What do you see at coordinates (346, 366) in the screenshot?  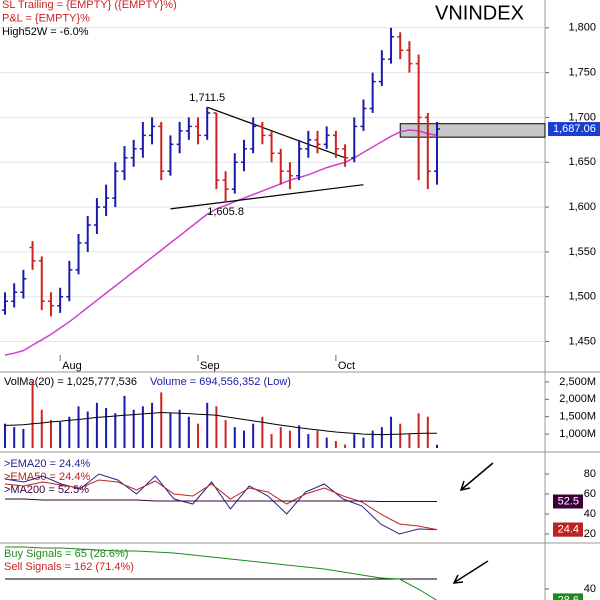 I see `x-tick-label: Oct` at bounding box center [346, 366].